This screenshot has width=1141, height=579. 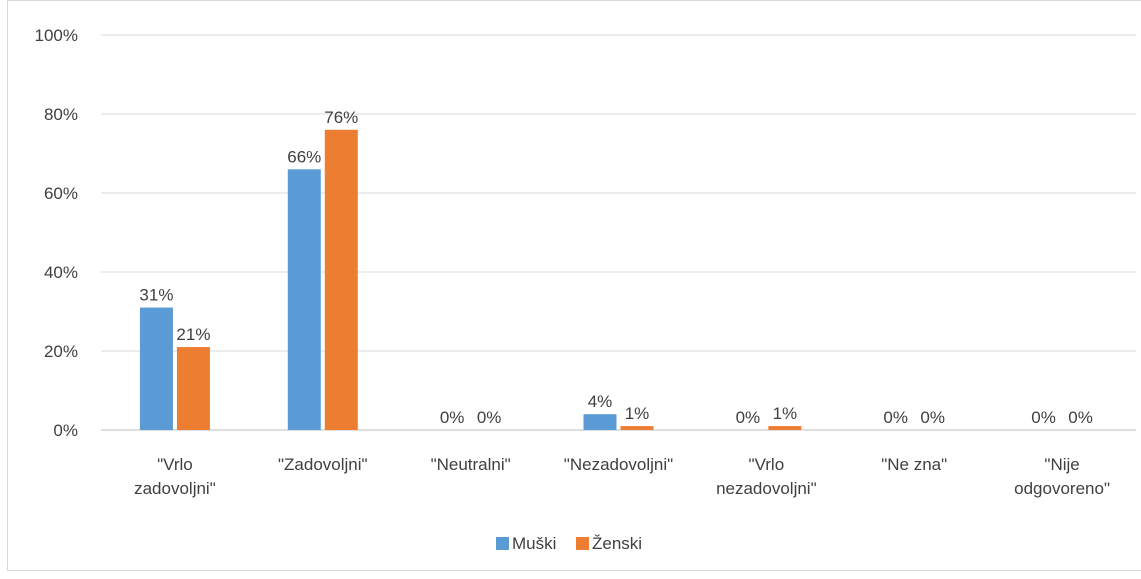 What do you see at coordinates (61, 114) in the screenshot?
I see `y-tick-label: 80%` at bounding box center [61, 114].